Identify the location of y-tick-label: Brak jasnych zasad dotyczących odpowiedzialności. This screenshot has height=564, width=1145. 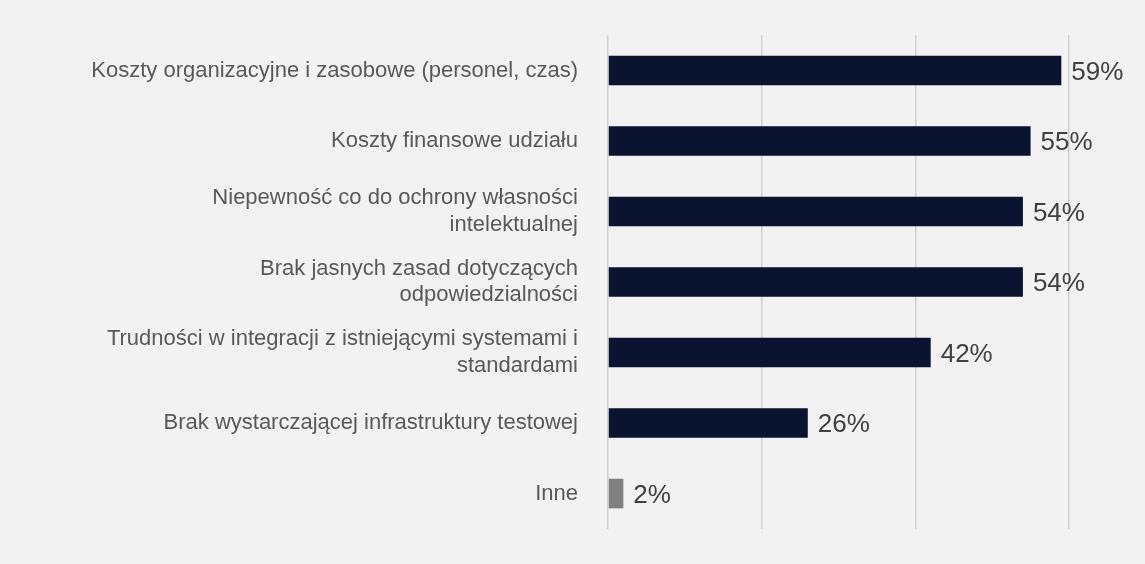
(419, 280).